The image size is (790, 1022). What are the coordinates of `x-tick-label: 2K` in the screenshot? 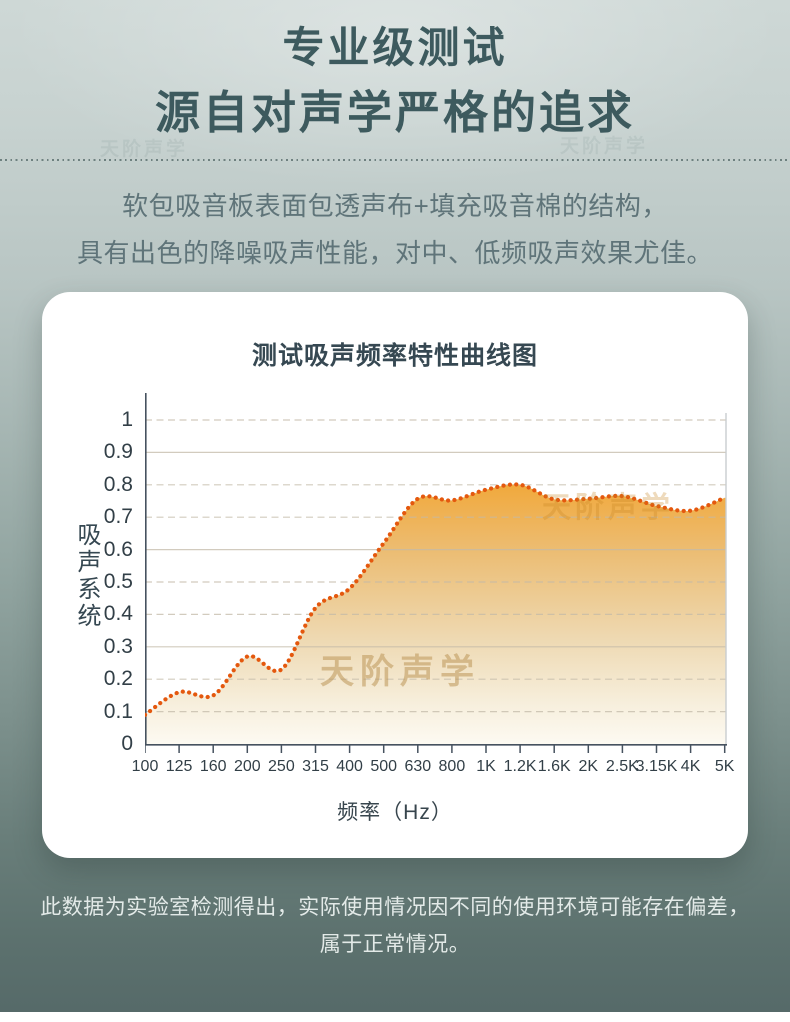 It's located at (588, 766).